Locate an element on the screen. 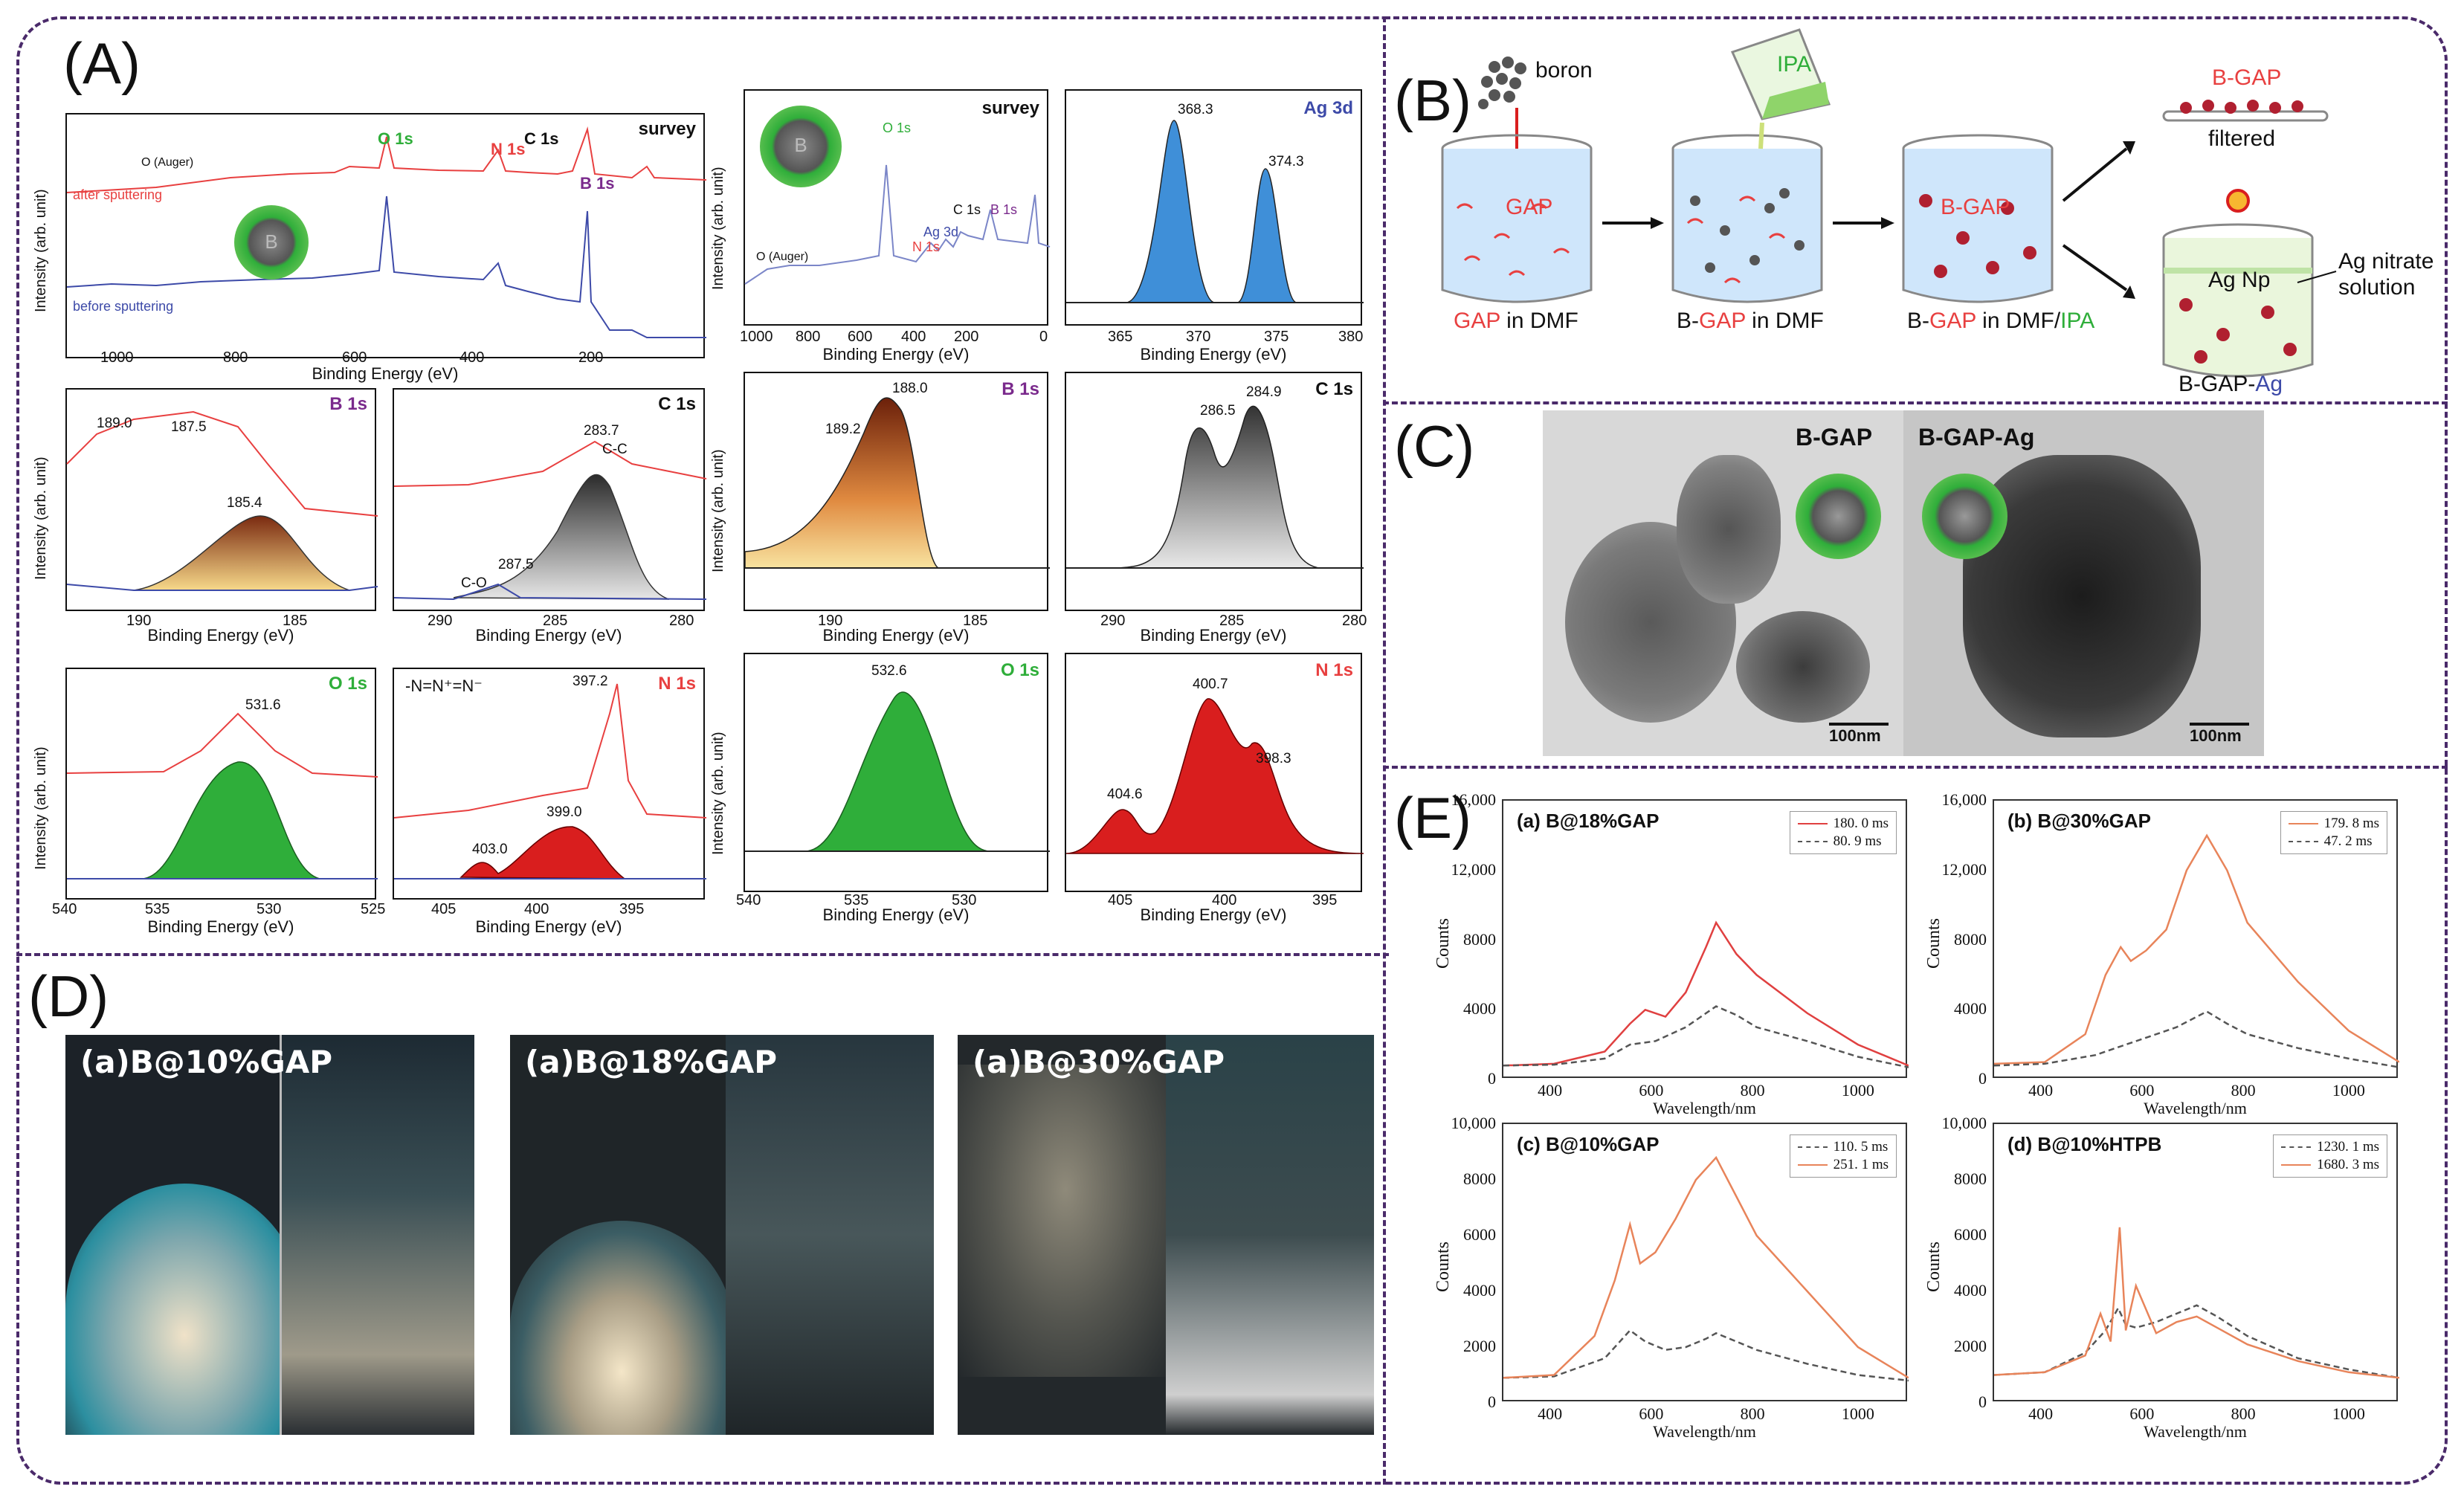 This screenshot has height=1501, width=2464. c1s2-peak-fill is located at coordinates (1215, 487).